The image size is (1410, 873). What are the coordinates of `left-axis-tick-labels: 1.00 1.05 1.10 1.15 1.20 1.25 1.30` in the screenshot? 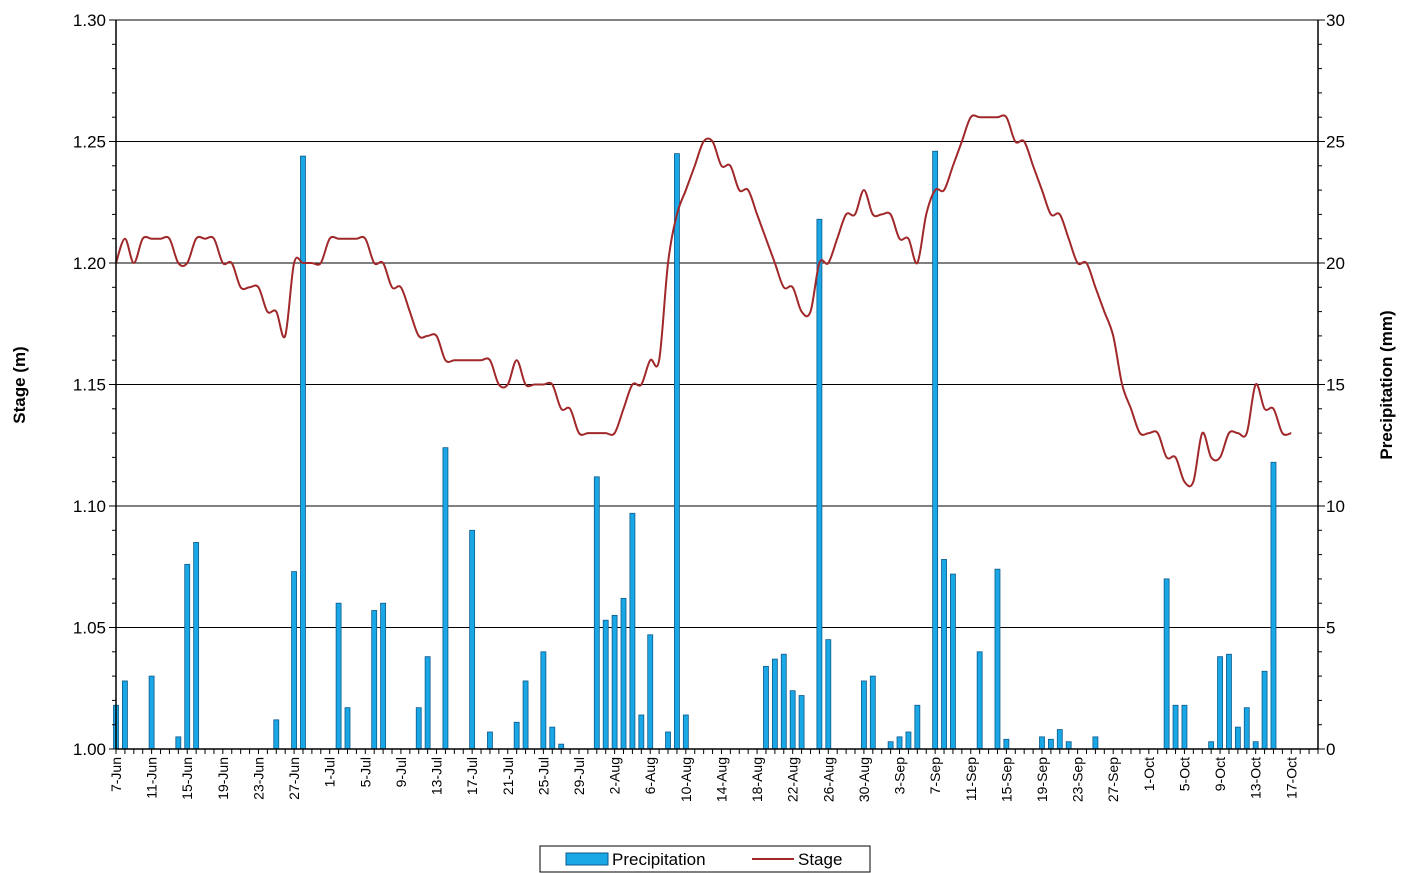 It's located at (89, 385).